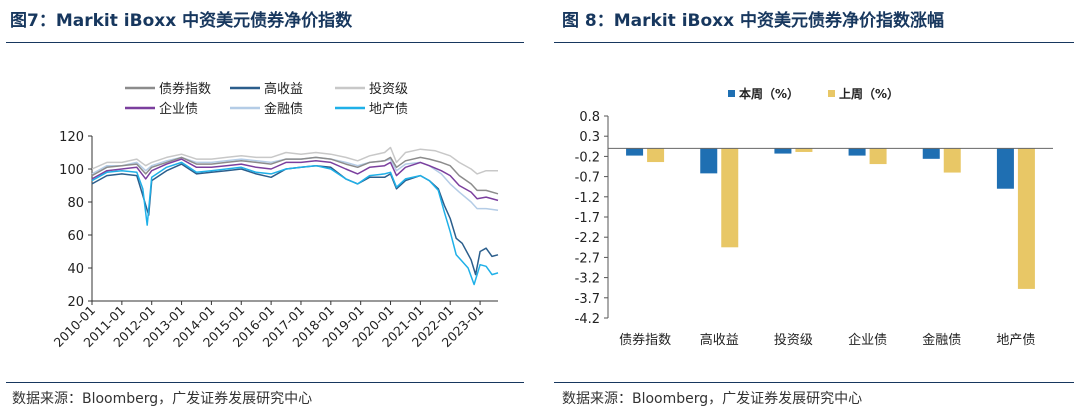  Describe the element at coordinates (941, 340) in the screenshot. I see `category-label: 金融债` at that location.